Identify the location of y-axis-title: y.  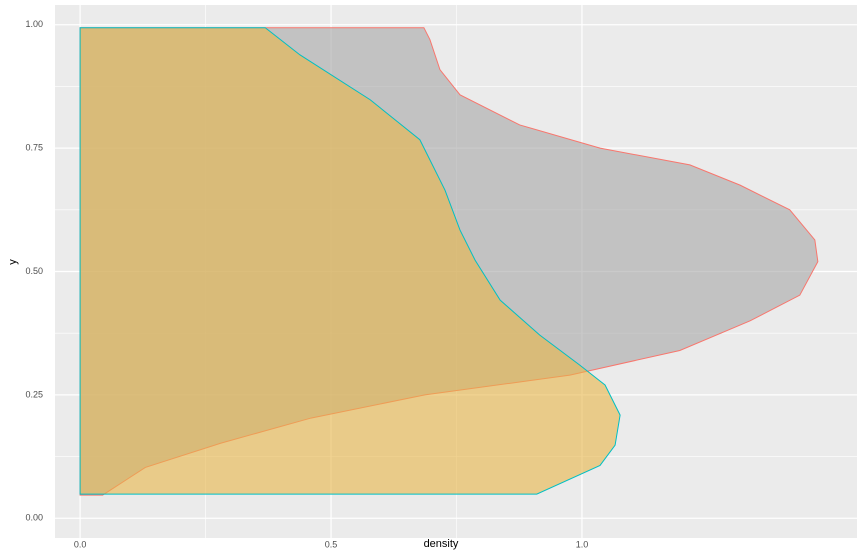
(13, 262).